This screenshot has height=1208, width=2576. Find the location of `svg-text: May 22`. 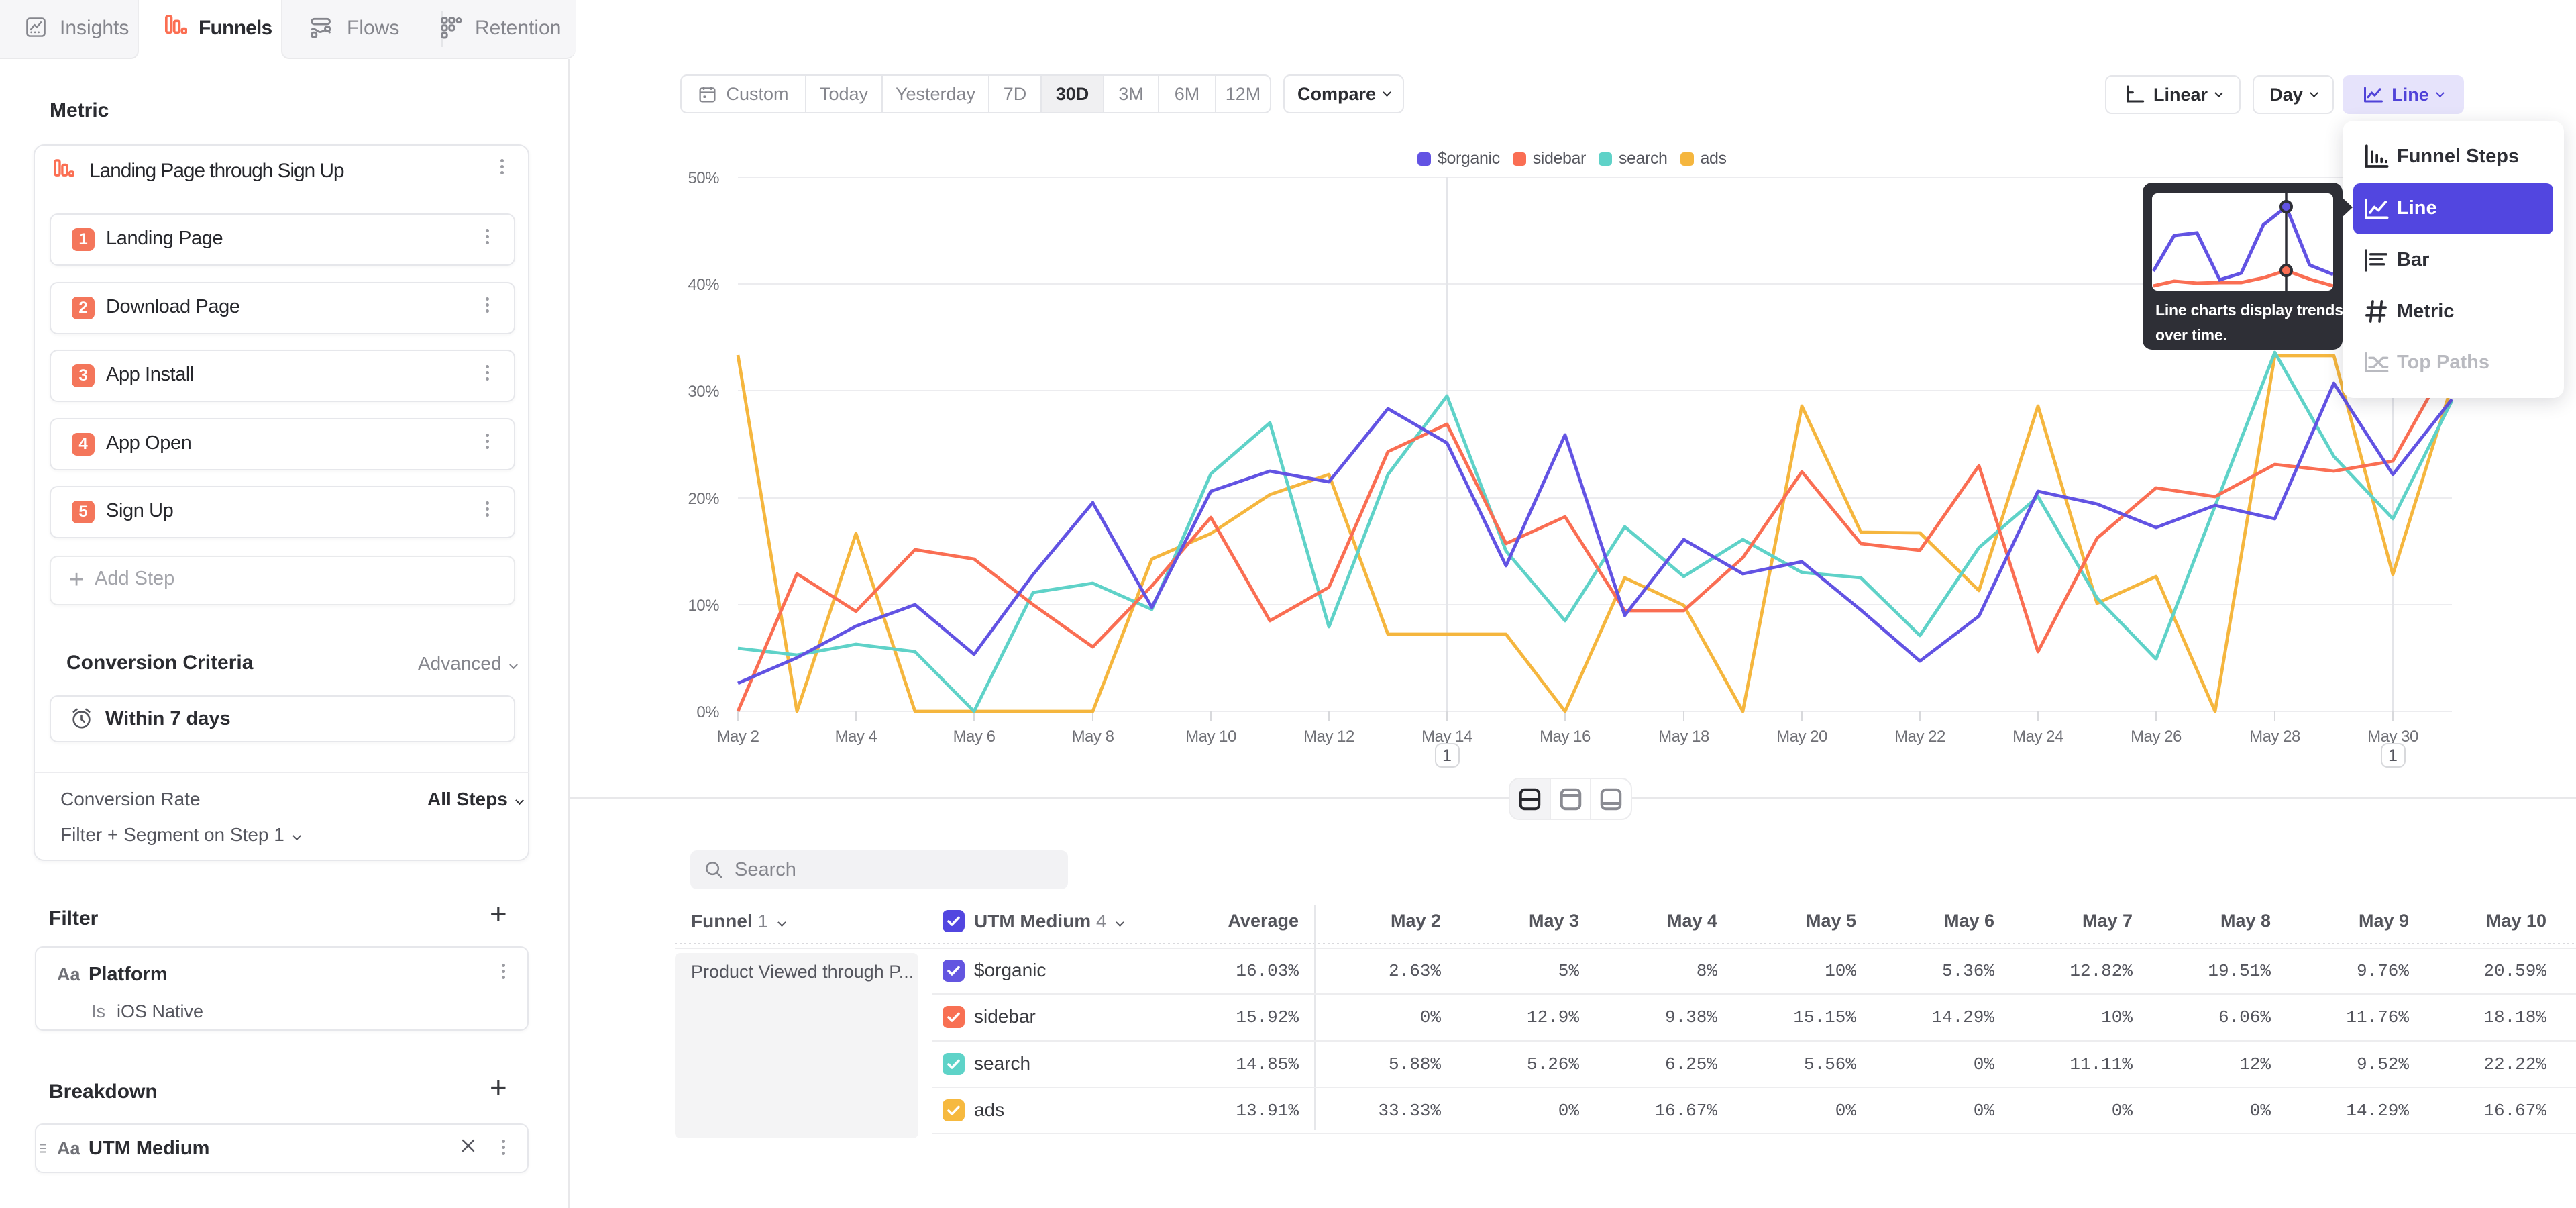

svg-text: May 22 is located at coordinates (1919, 736).